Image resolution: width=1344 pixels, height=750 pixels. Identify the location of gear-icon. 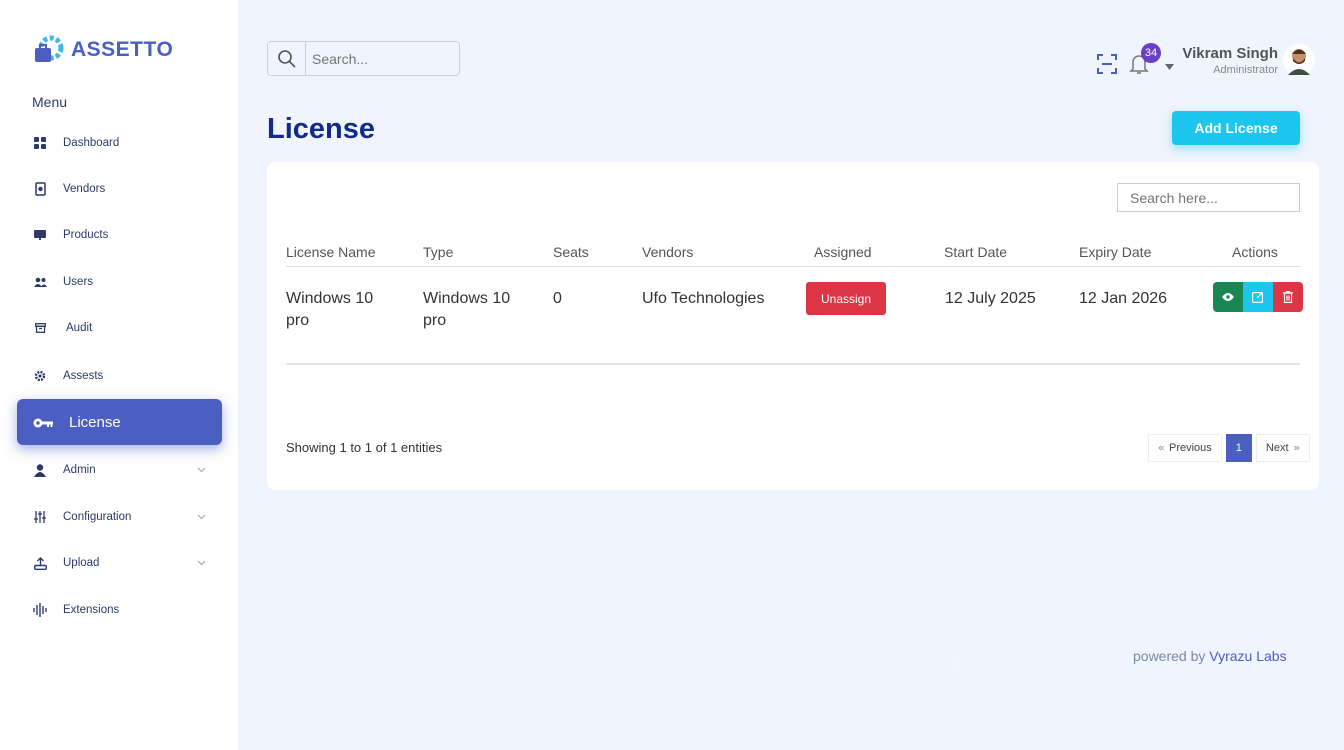
(40, 376).